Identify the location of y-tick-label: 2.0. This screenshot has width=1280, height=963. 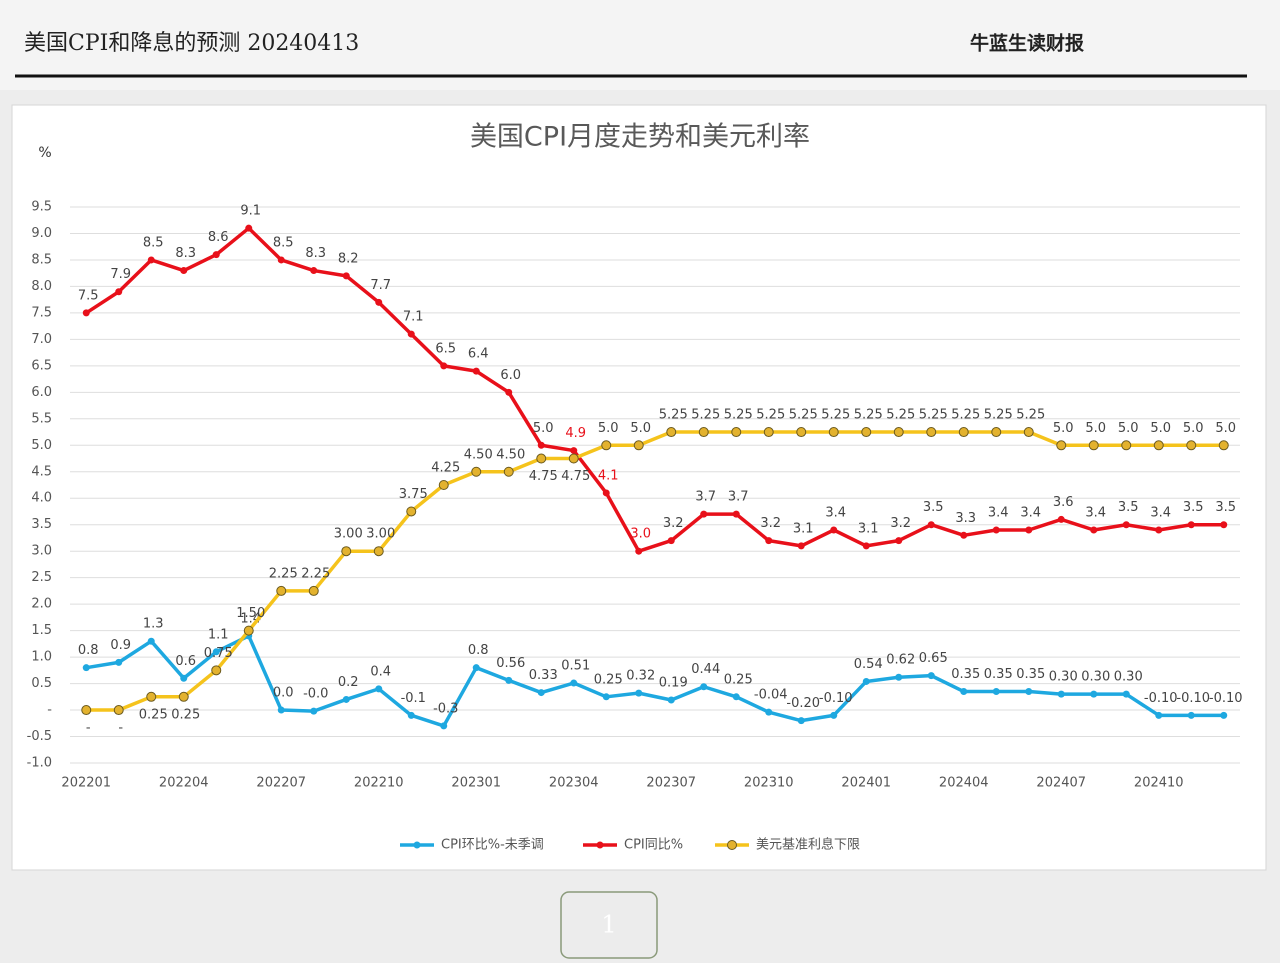
(41, 604).